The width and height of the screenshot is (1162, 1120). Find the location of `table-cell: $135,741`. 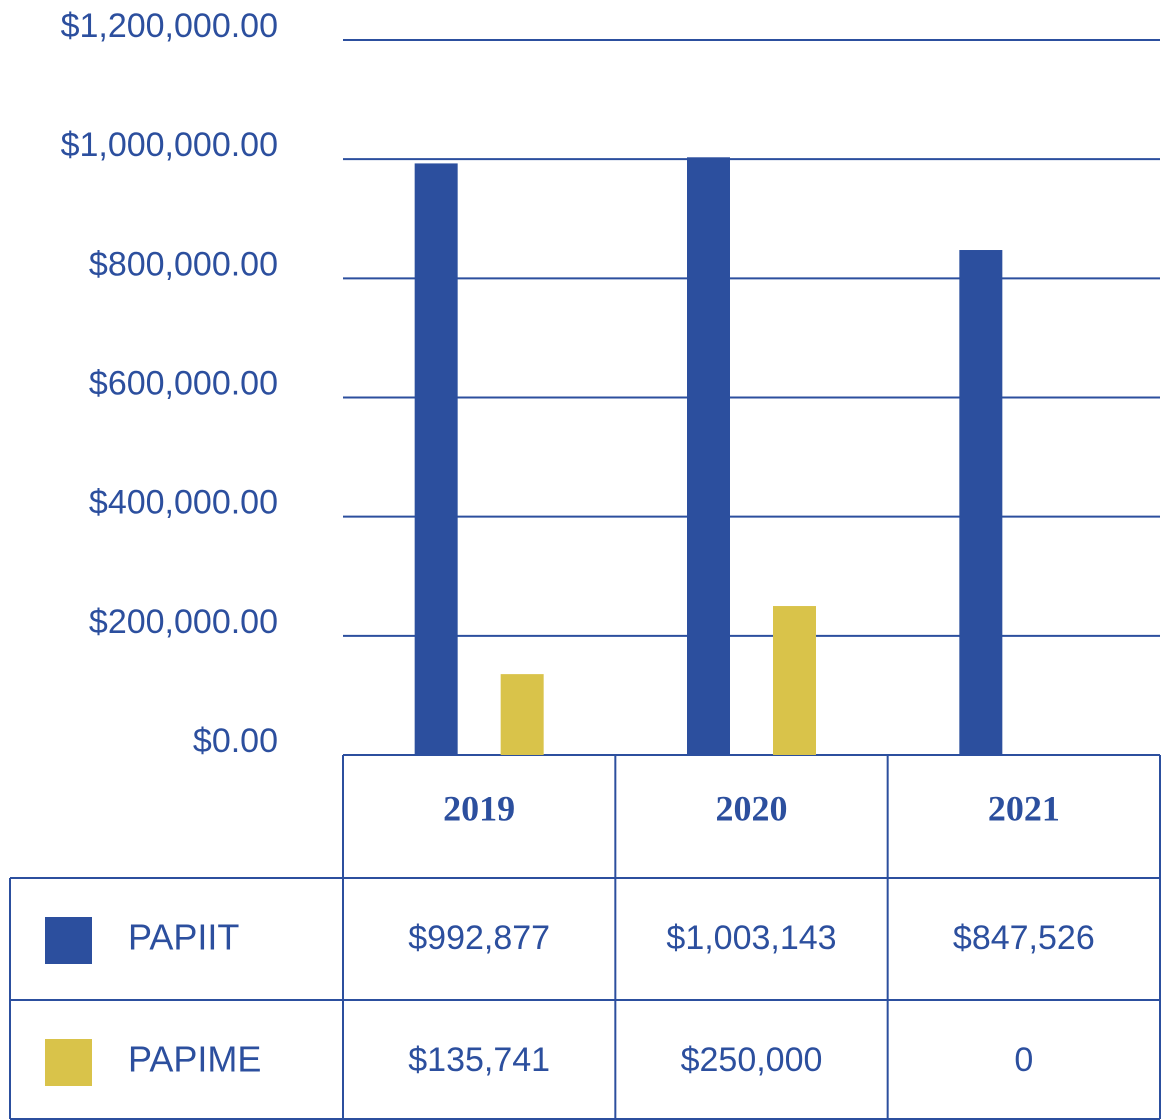

table-cell: $135,741 is located at coordinates (479, 1060).